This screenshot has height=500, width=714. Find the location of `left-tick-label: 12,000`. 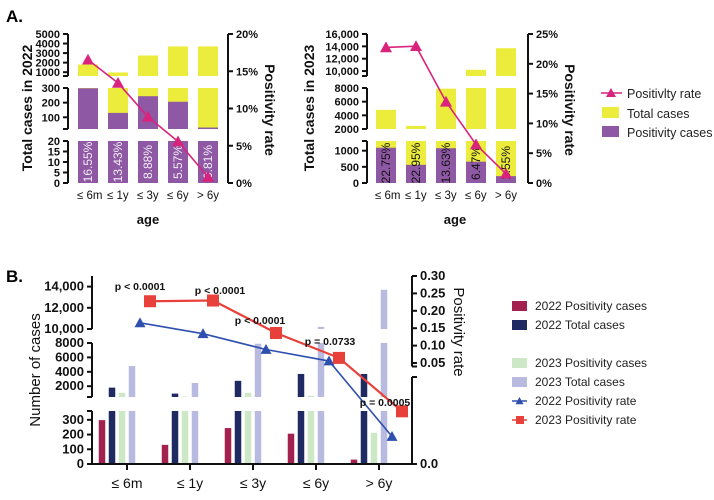

left-tick-label: 12,000 is located at coordinates (64, 307).